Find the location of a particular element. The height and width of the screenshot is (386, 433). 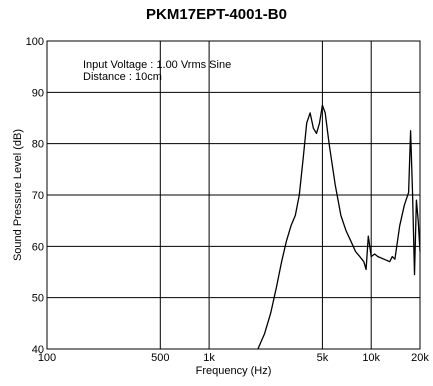

x-tick-label: 10k is located at coordinates (371, 358).